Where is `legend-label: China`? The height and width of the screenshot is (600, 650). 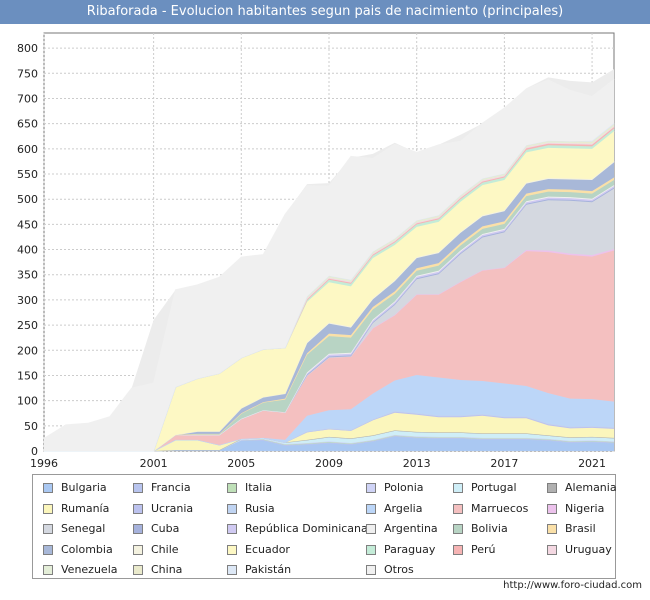
legend-label: China is located at coordinates (167, 569).